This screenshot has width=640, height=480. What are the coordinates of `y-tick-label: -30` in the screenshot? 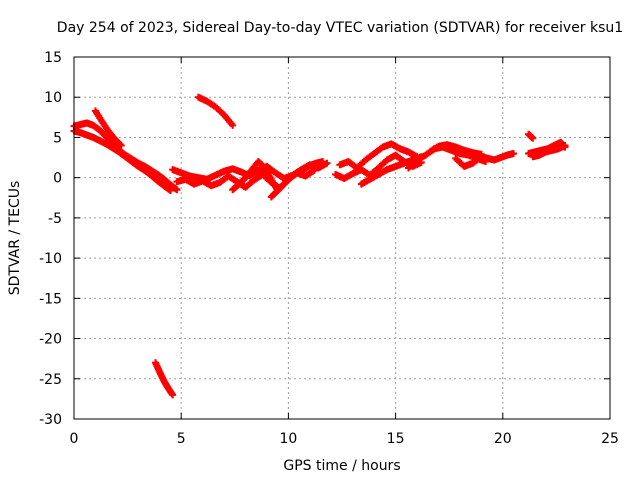 It's located at (50, 420).